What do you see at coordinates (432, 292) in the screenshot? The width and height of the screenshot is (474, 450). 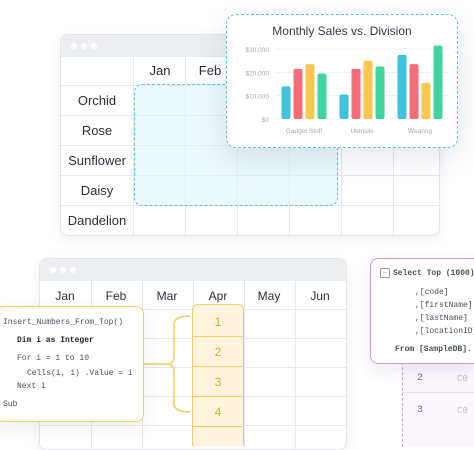 I see `sql-line: ,[code]` at bounding box center [432, 292].